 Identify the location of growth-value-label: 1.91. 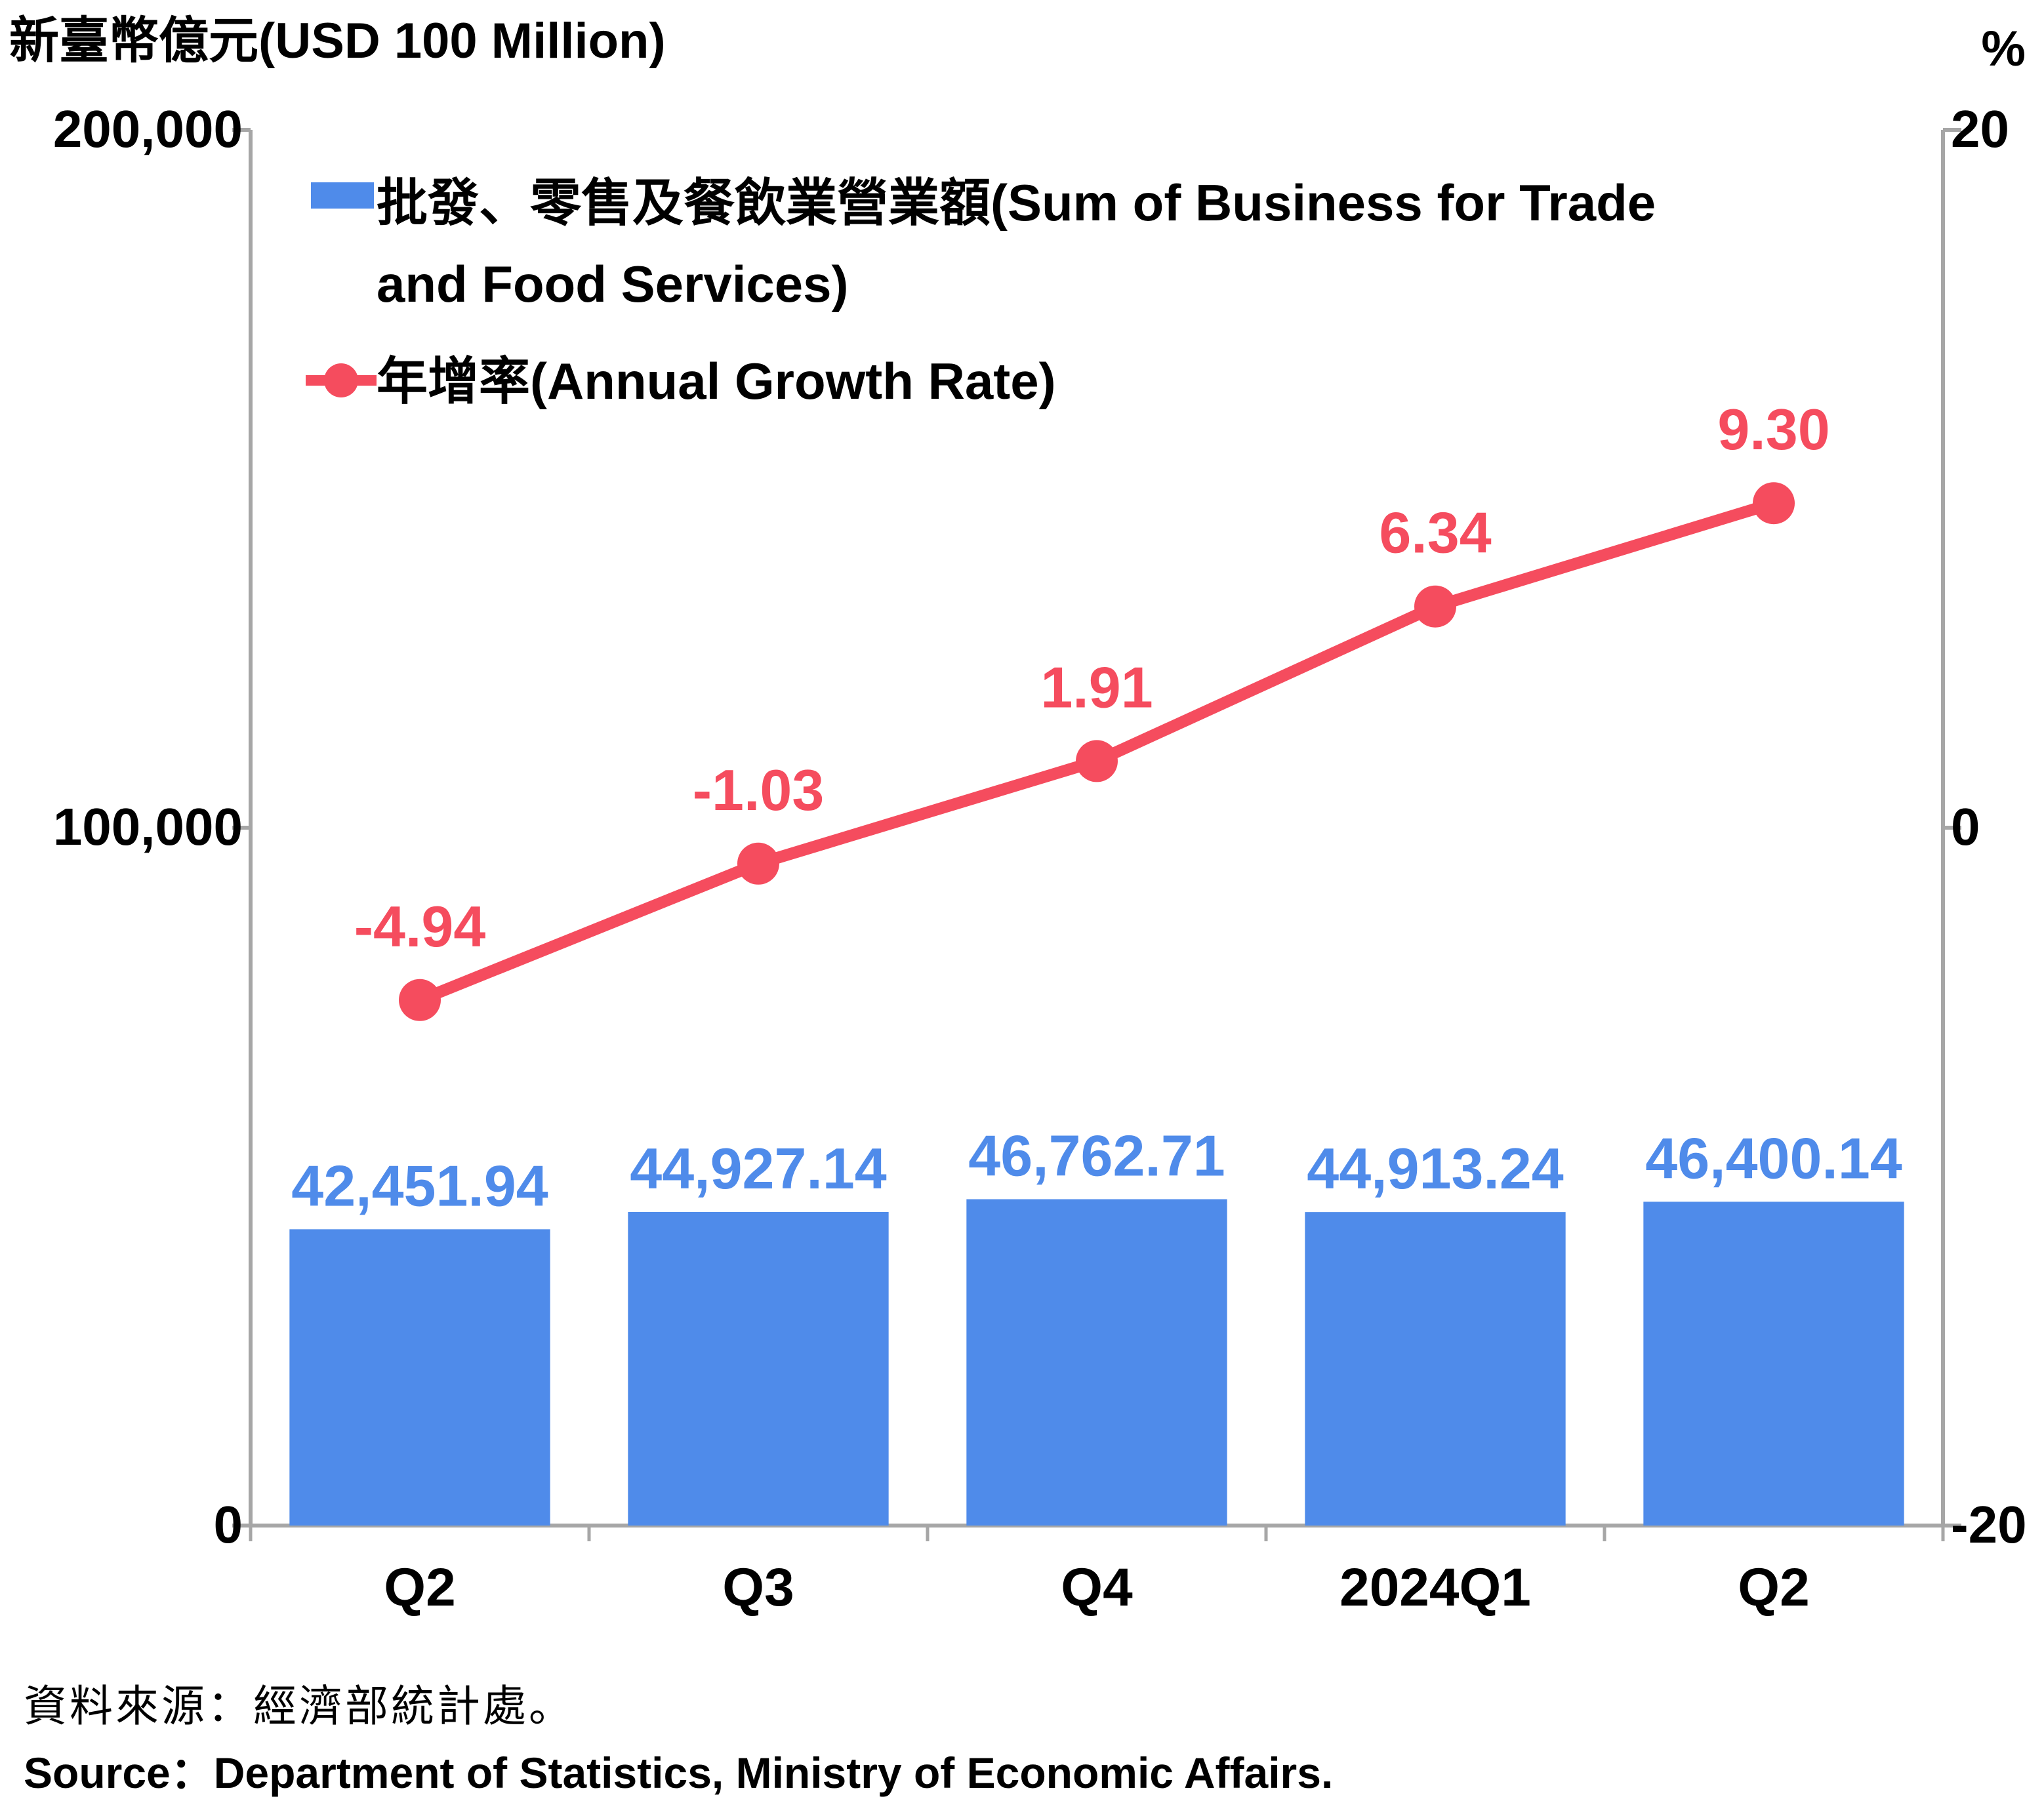
(1096, 687).